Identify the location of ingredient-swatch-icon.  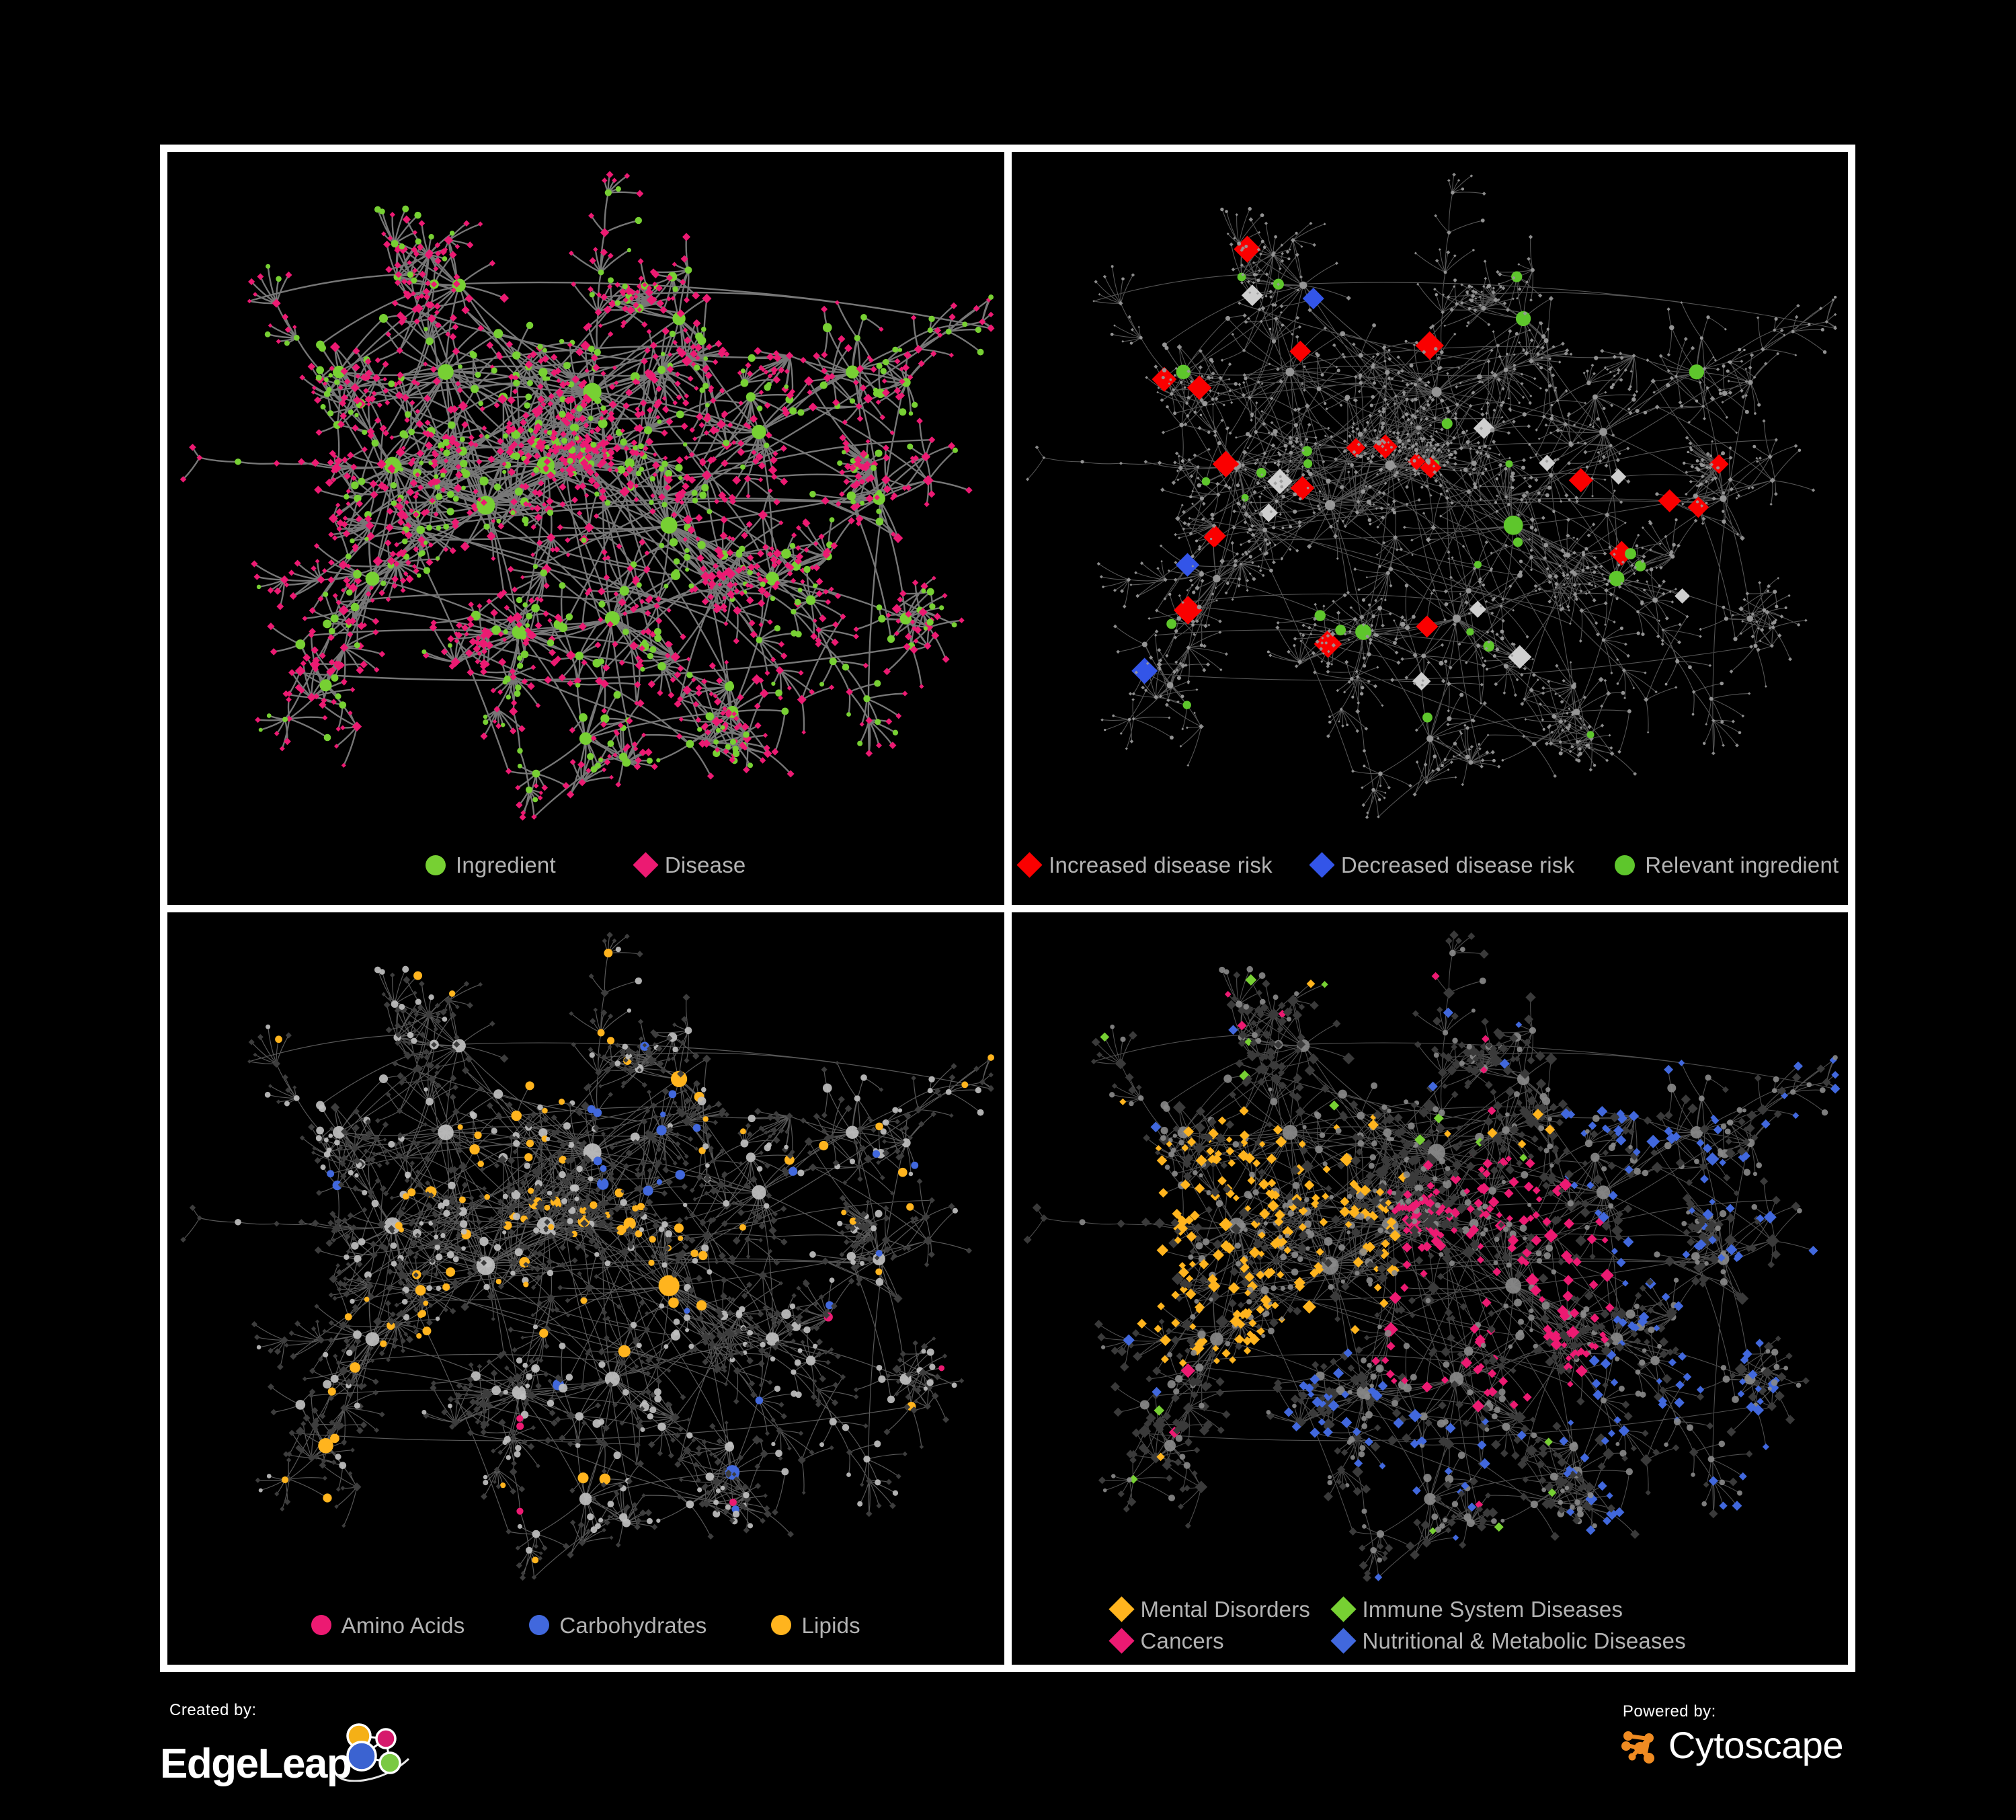
(436, 865).